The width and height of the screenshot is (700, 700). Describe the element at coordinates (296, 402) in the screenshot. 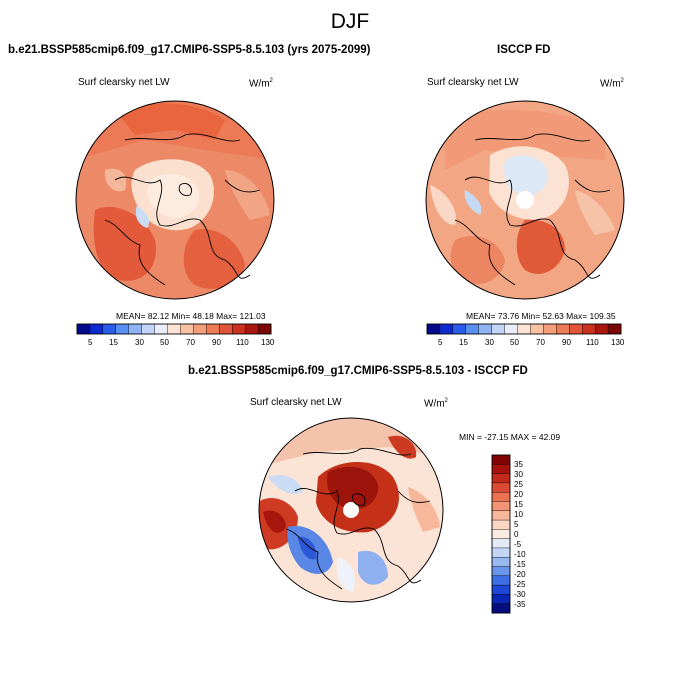

I see `panel3-field-label: Surf clearsky net LW` at that location.